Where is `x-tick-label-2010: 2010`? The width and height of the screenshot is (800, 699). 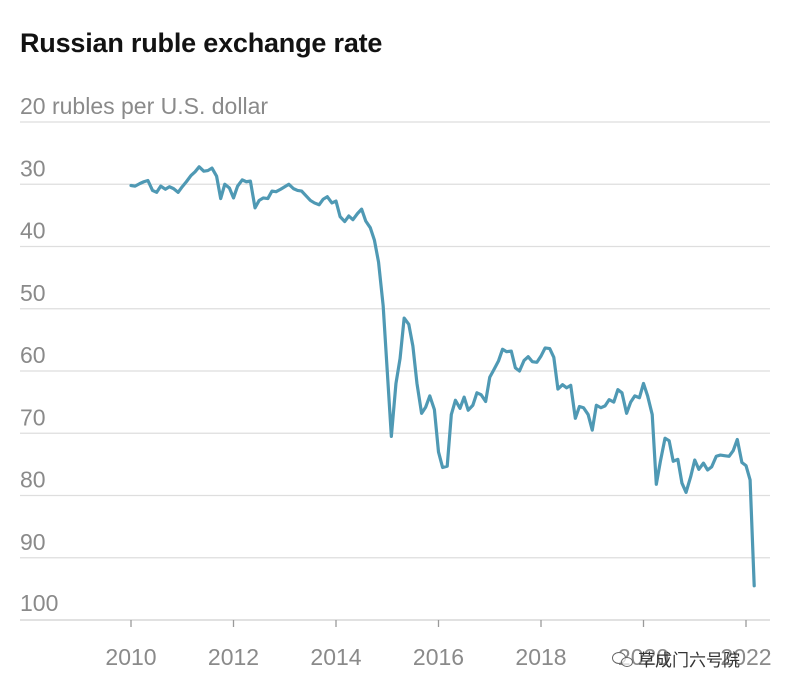
x-tick-label-2010: 2010 is located at coordinates (130, 657).